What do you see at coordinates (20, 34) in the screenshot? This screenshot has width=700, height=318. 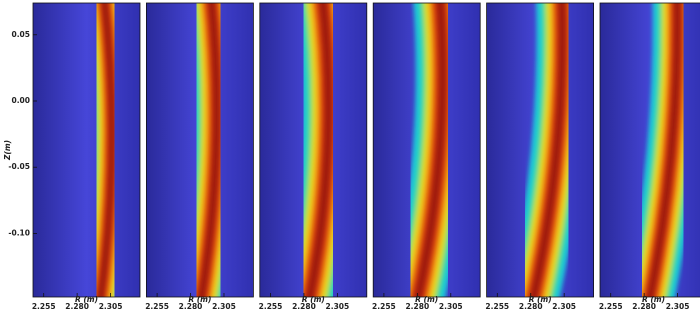 I see `y-tick-label: 0.05` at bounding box center [20, 34].